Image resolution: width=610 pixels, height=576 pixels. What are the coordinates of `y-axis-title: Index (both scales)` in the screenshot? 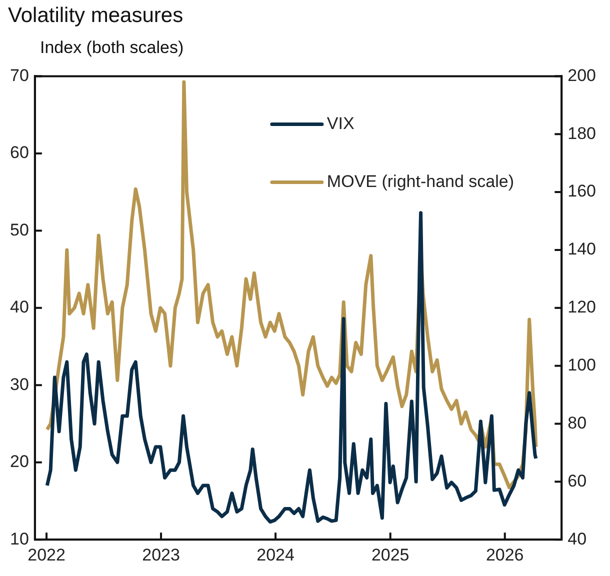 It's located at (112, 48).